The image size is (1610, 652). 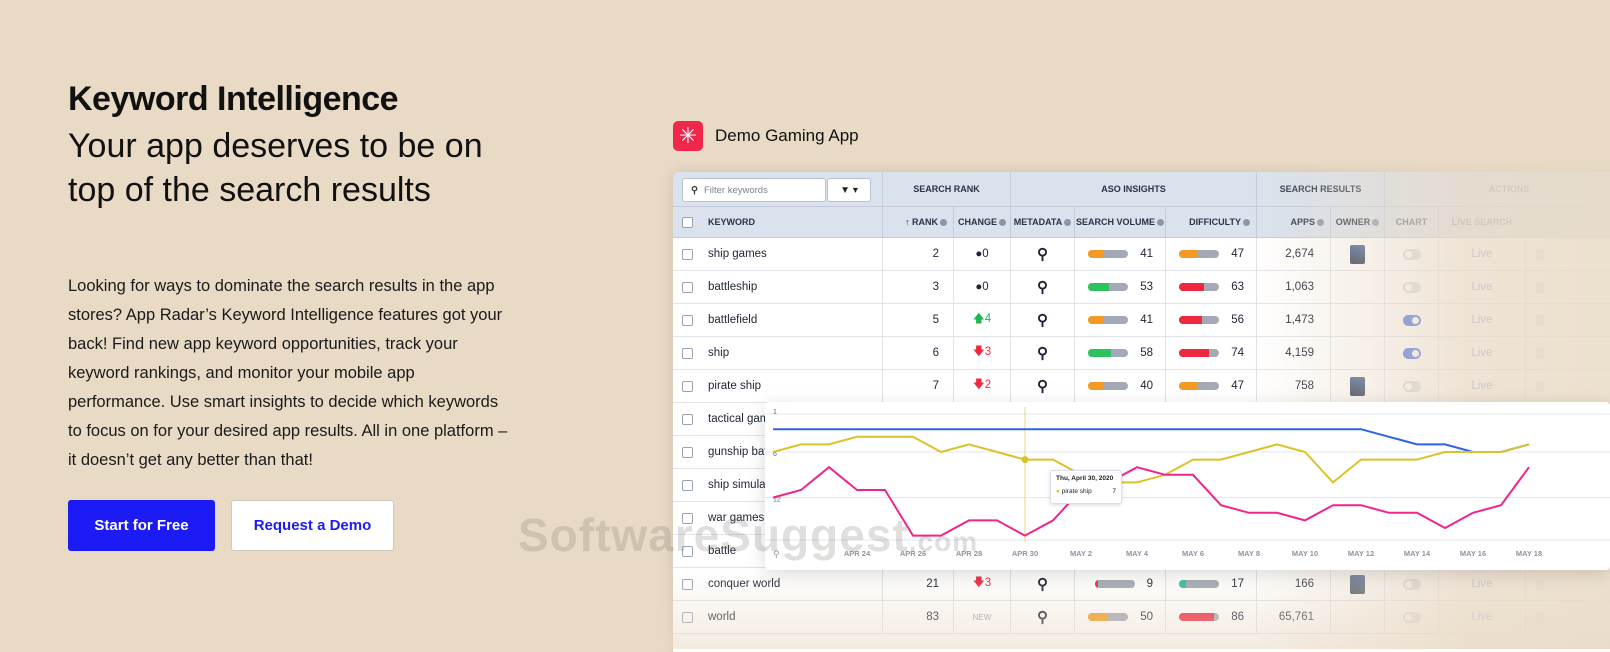 I want to click on owner-cell, so click(x=1357, y=353).